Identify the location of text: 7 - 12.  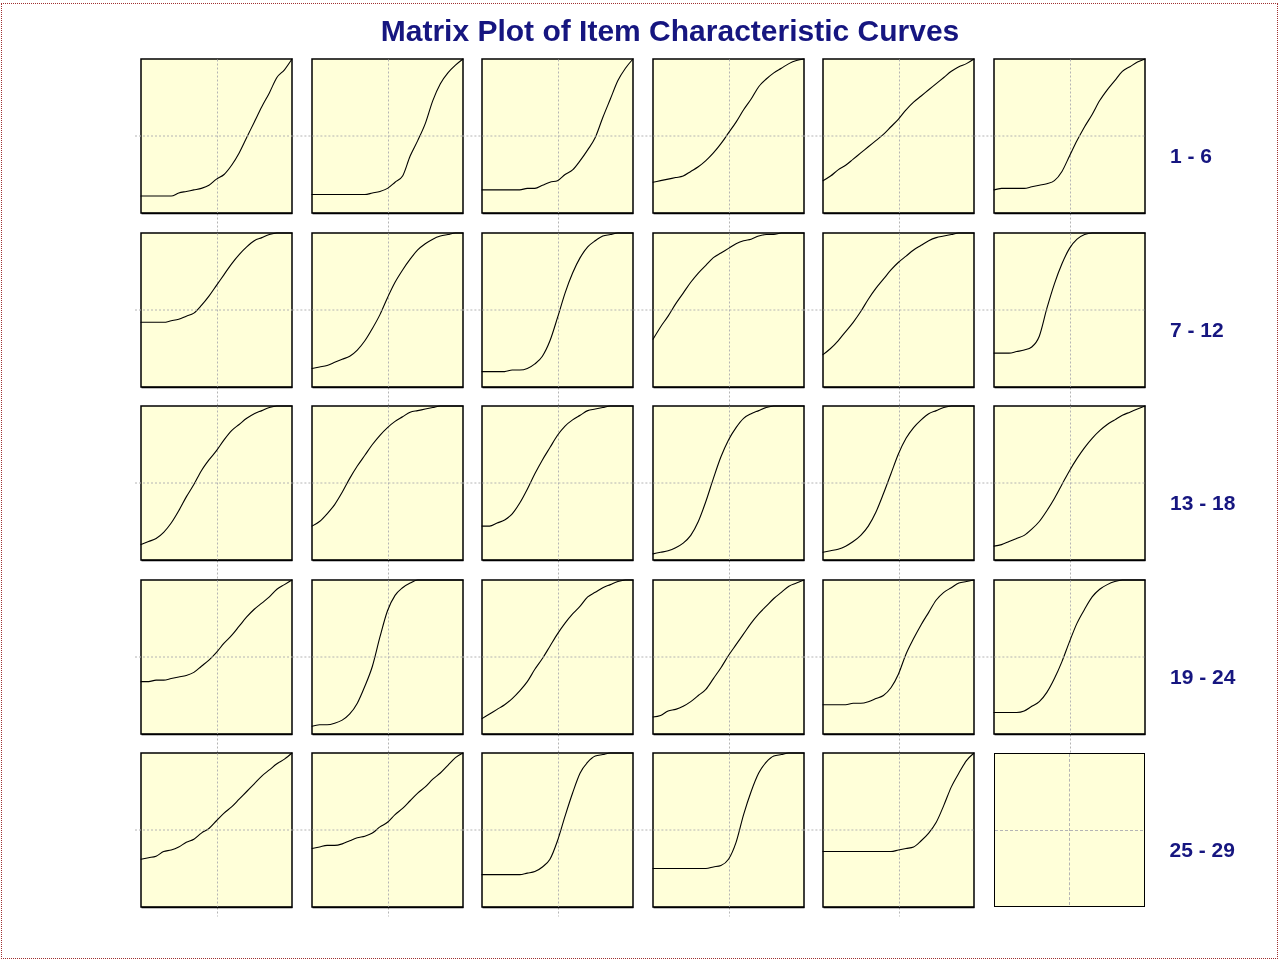
(1197, 329).